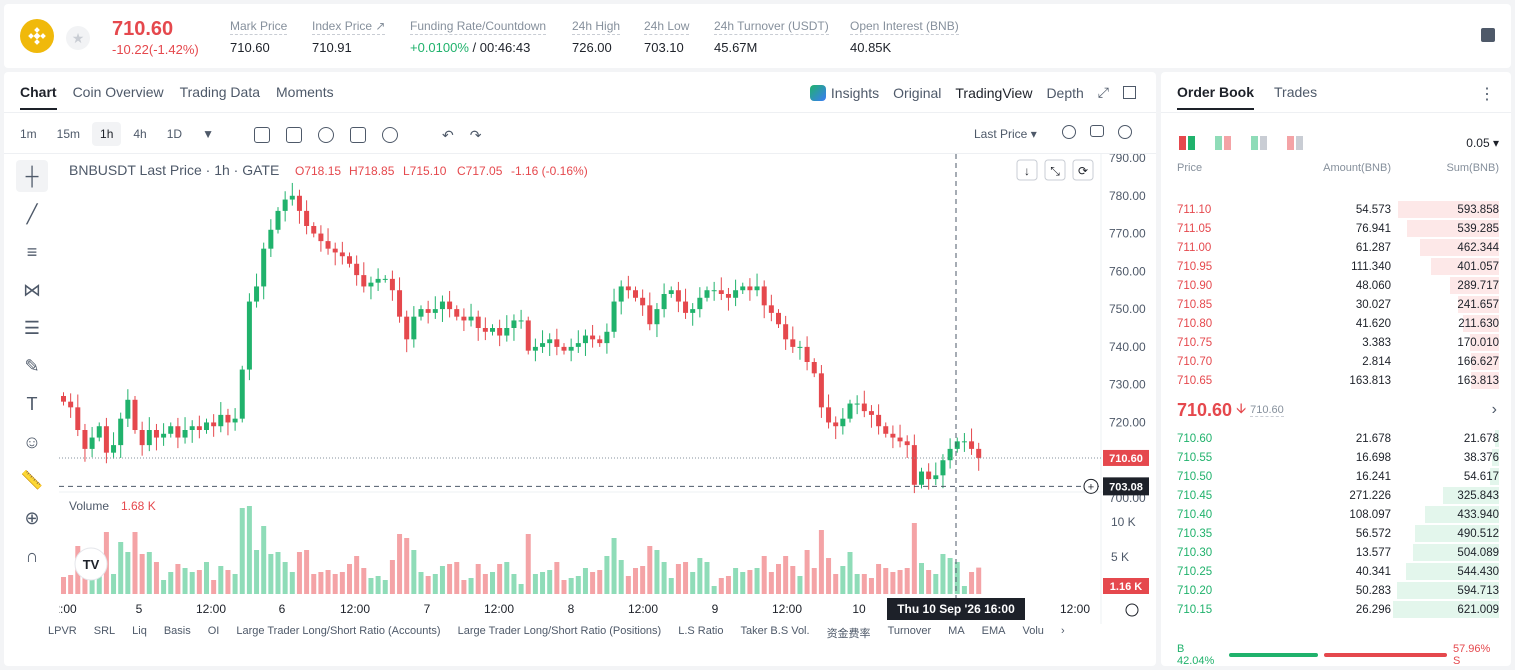 The width and height of the screenshot is (1515, 670). Describe the element at coordinates (1336, 609) in the screenshot. I see `bid-row: 710.15 26.296 621.009` at that location.